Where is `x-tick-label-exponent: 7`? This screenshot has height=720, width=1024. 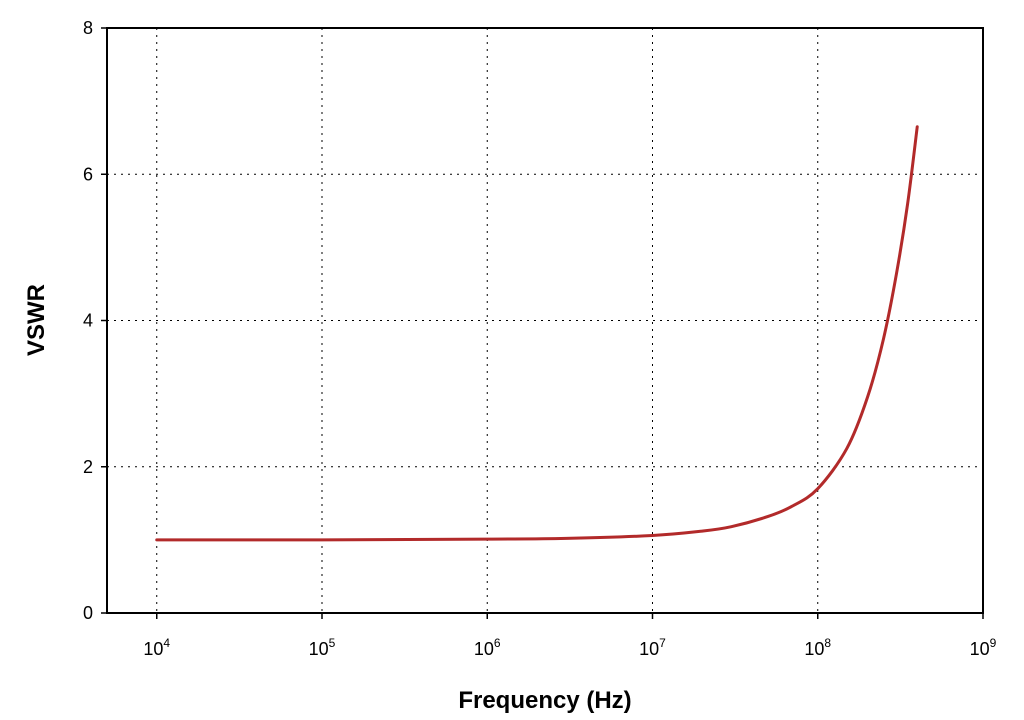
x-tick-label-exponent: 7 is located at coordinates (662, 643).